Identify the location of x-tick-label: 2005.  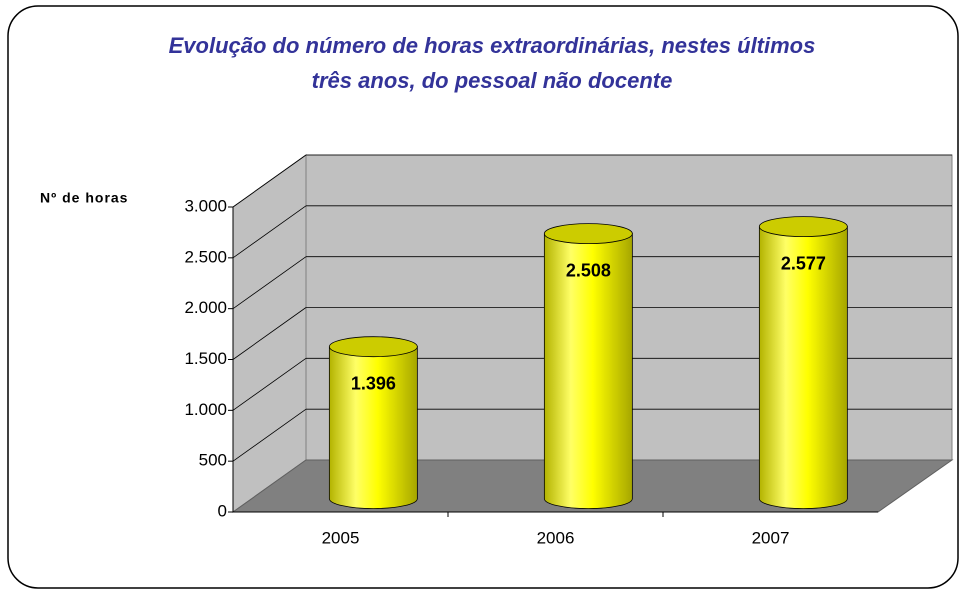
(341, 537).